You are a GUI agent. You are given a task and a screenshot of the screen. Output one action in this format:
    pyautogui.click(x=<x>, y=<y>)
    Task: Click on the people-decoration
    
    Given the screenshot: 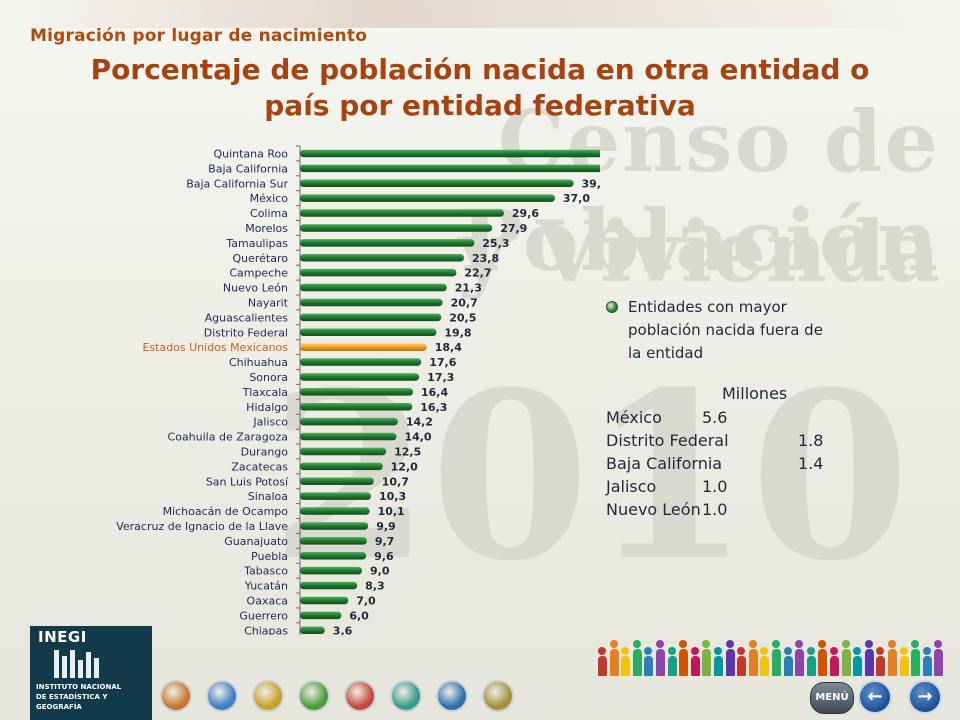 What is the action you would take?
    pyautogui.click(x=773, y=655)
    